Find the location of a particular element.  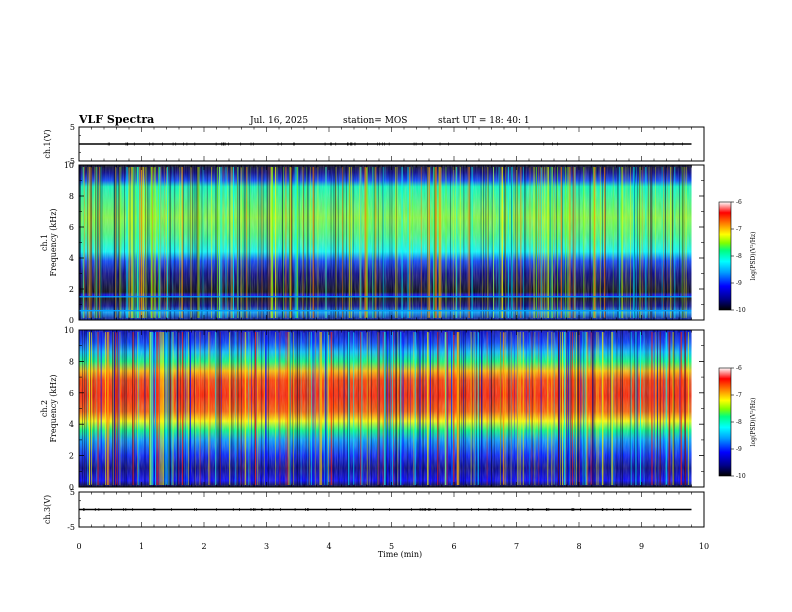

ch3-voltage-ytick-label: -5 is located at coordinates (71, 527).